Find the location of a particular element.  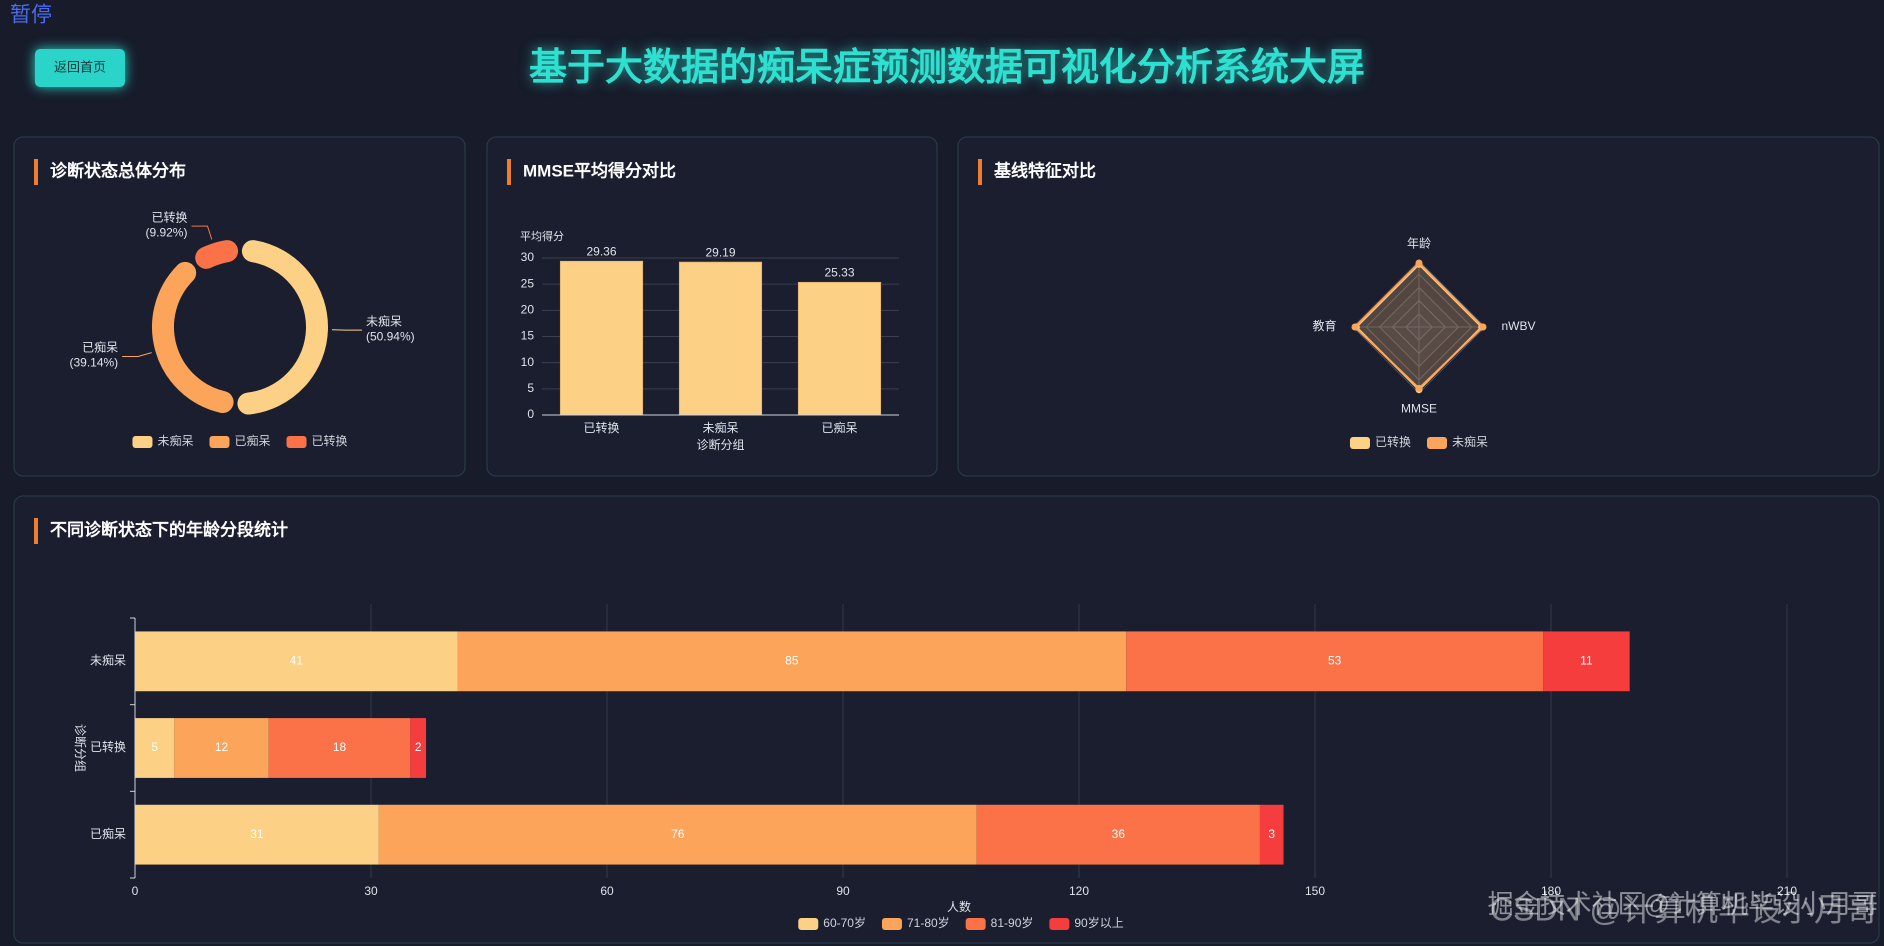

back-button-label: 返回首页 is located at coordinates (80, 66).